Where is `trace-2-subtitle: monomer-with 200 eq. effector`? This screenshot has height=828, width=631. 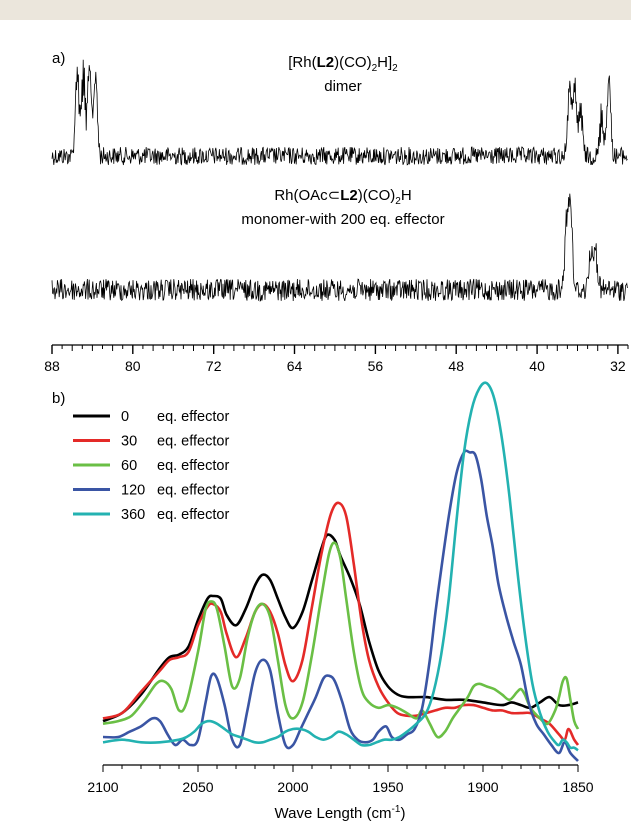 trace-2-subtitle: monomer-with 200 eq. effector is located at coordinates (342, 219).